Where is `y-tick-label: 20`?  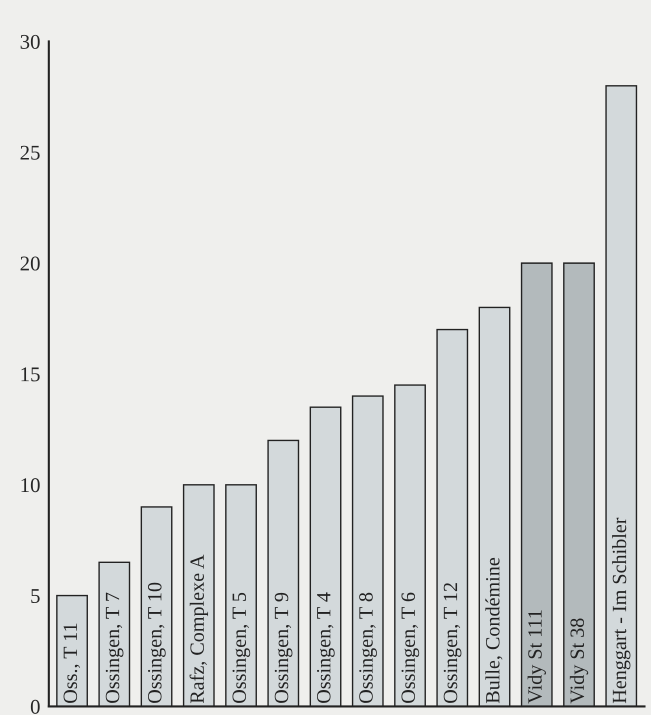 y-tick-label: 20 is located at coordinates (30, 263).